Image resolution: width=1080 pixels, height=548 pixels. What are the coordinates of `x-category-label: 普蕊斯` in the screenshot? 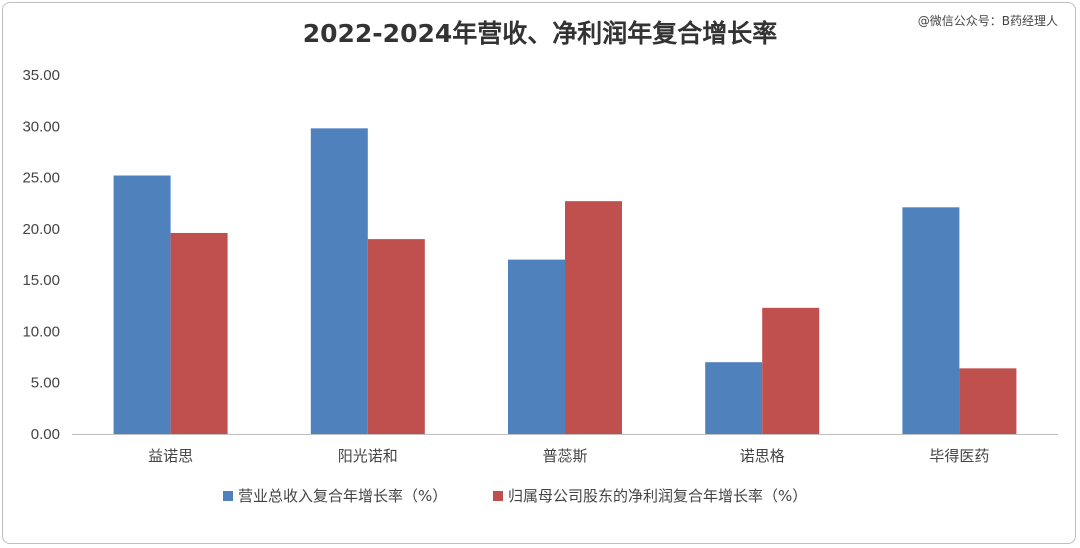 It's located at (564, 456).